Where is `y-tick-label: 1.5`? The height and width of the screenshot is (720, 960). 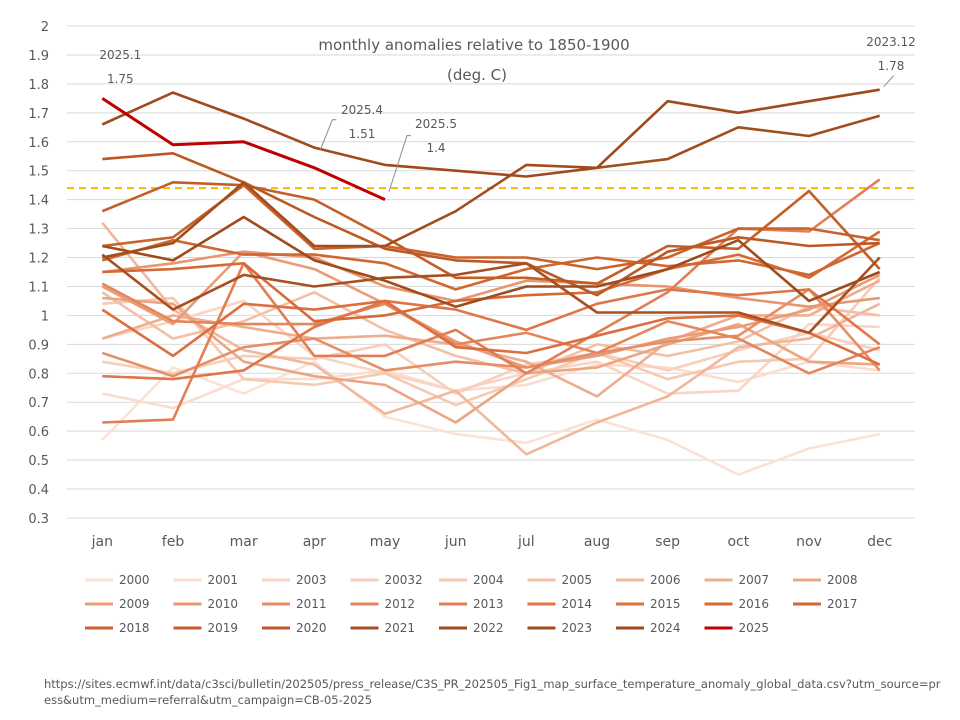
y-tick-label: 1.5 is located at coordinates (38, 172).